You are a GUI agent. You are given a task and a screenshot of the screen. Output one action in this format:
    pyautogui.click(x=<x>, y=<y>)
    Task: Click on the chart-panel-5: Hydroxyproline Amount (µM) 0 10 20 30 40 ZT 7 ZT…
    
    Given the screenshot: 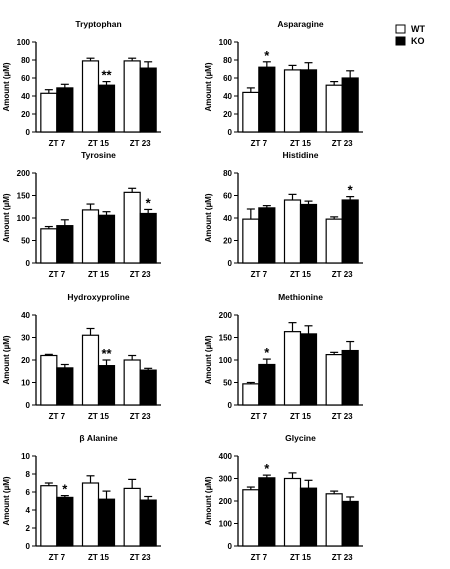 What is the action you would take?
    pyautogui.click(x=81, y=356)
    